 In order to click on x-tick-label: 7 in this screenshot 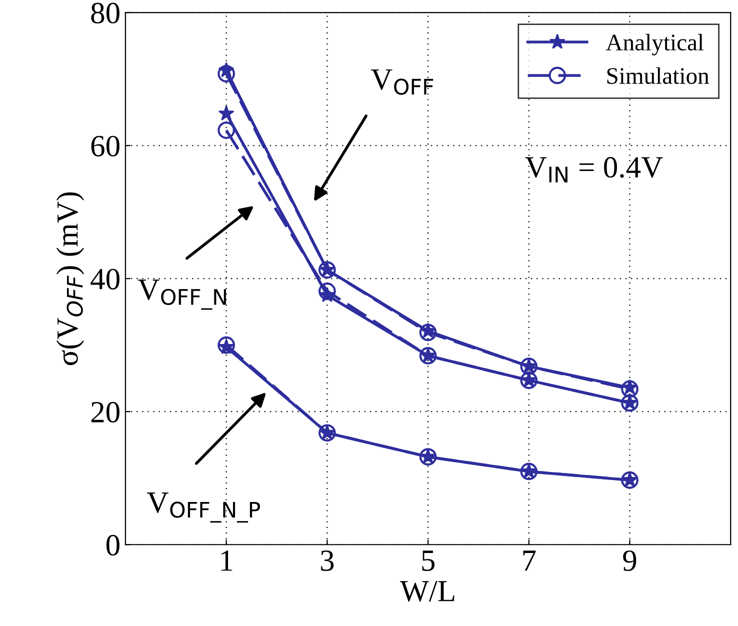, I will do `click(529, 560)`.